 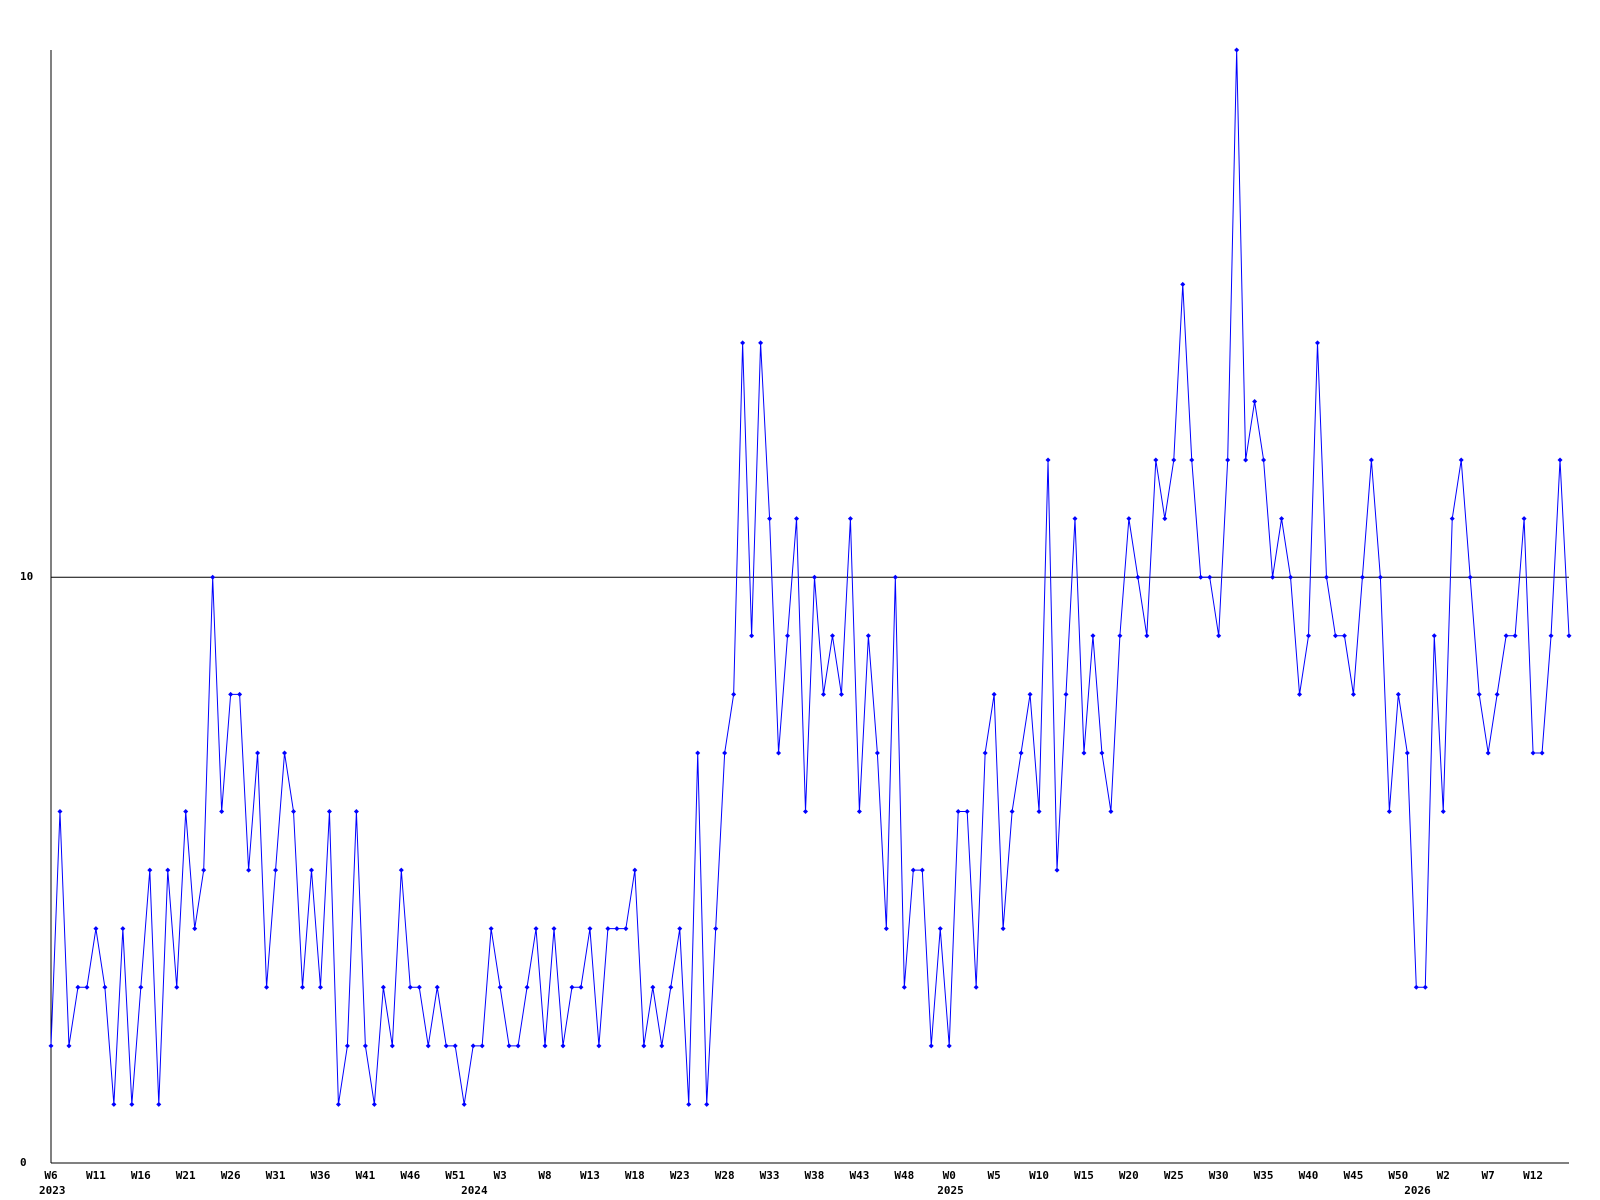 What do you see at coordinates (96, 1175) in the screenshot?
I see `x-tick-label: W11` at bounding box center [96, 1175].